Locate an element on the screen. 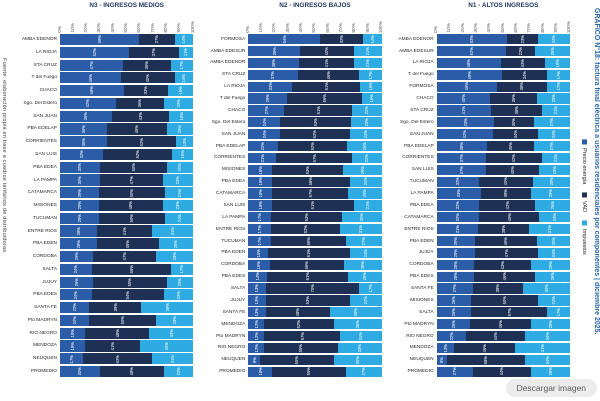 The height and width of the screenshot is (401, 600). segment-precio-energia: 53% is located at coordinates (472, 39).